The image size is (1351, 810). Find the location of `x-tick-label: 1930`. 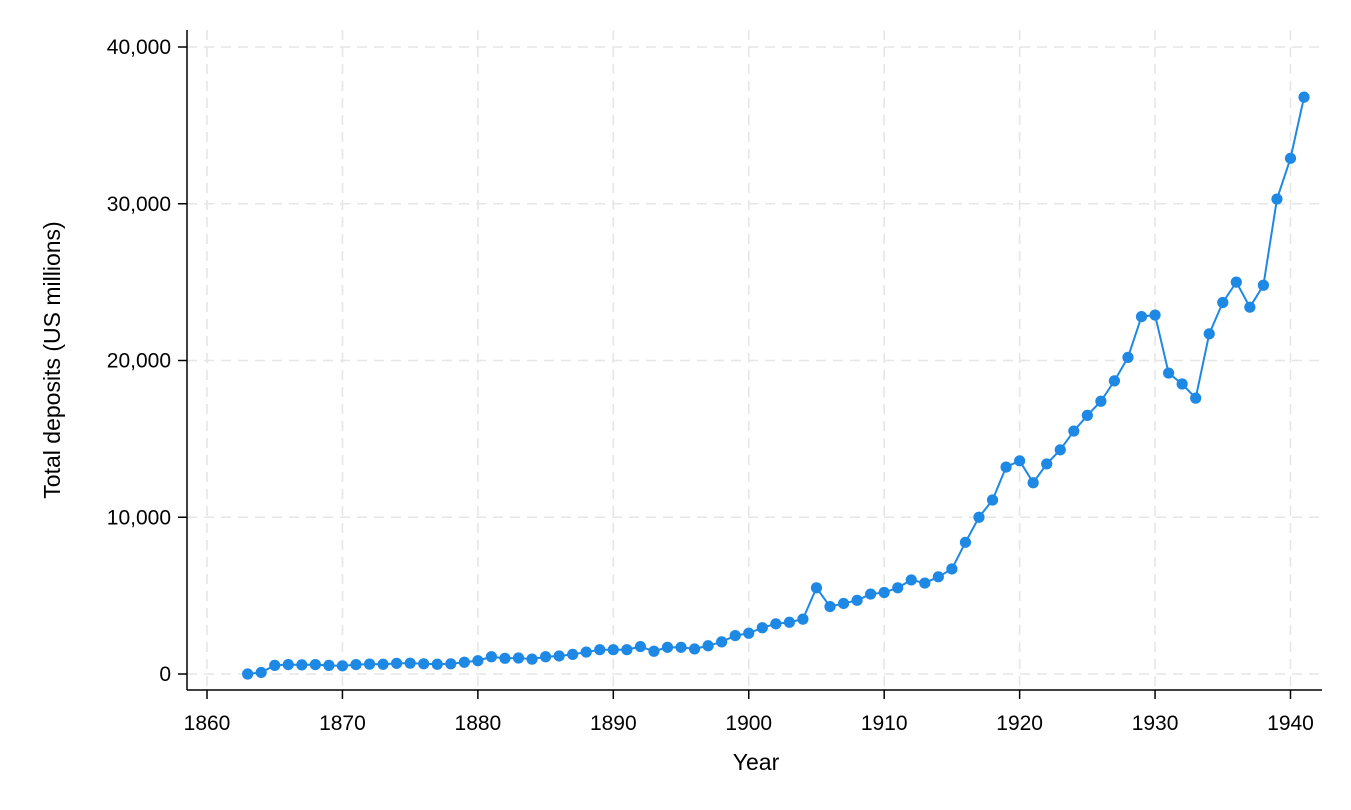

x-tick-label: 1930 is located at coordinates (1155, 723).